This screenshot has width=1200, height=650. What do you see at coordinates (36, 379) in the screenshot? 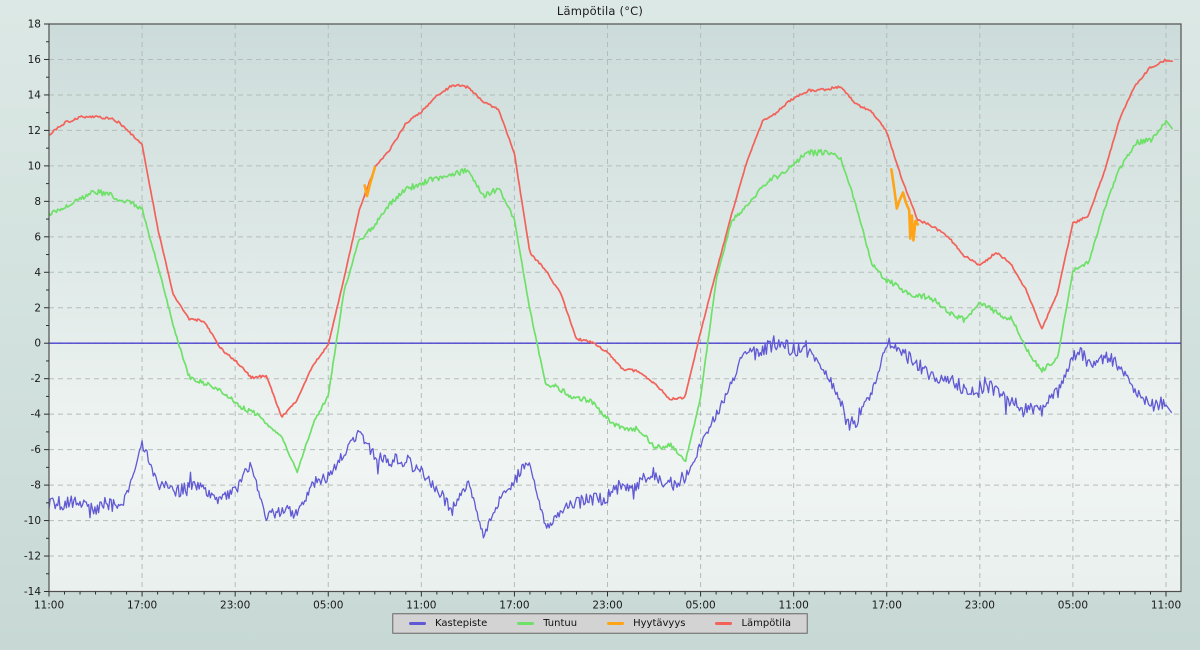
I see `y-tick-label: -2` at bounding box center [36, 379].